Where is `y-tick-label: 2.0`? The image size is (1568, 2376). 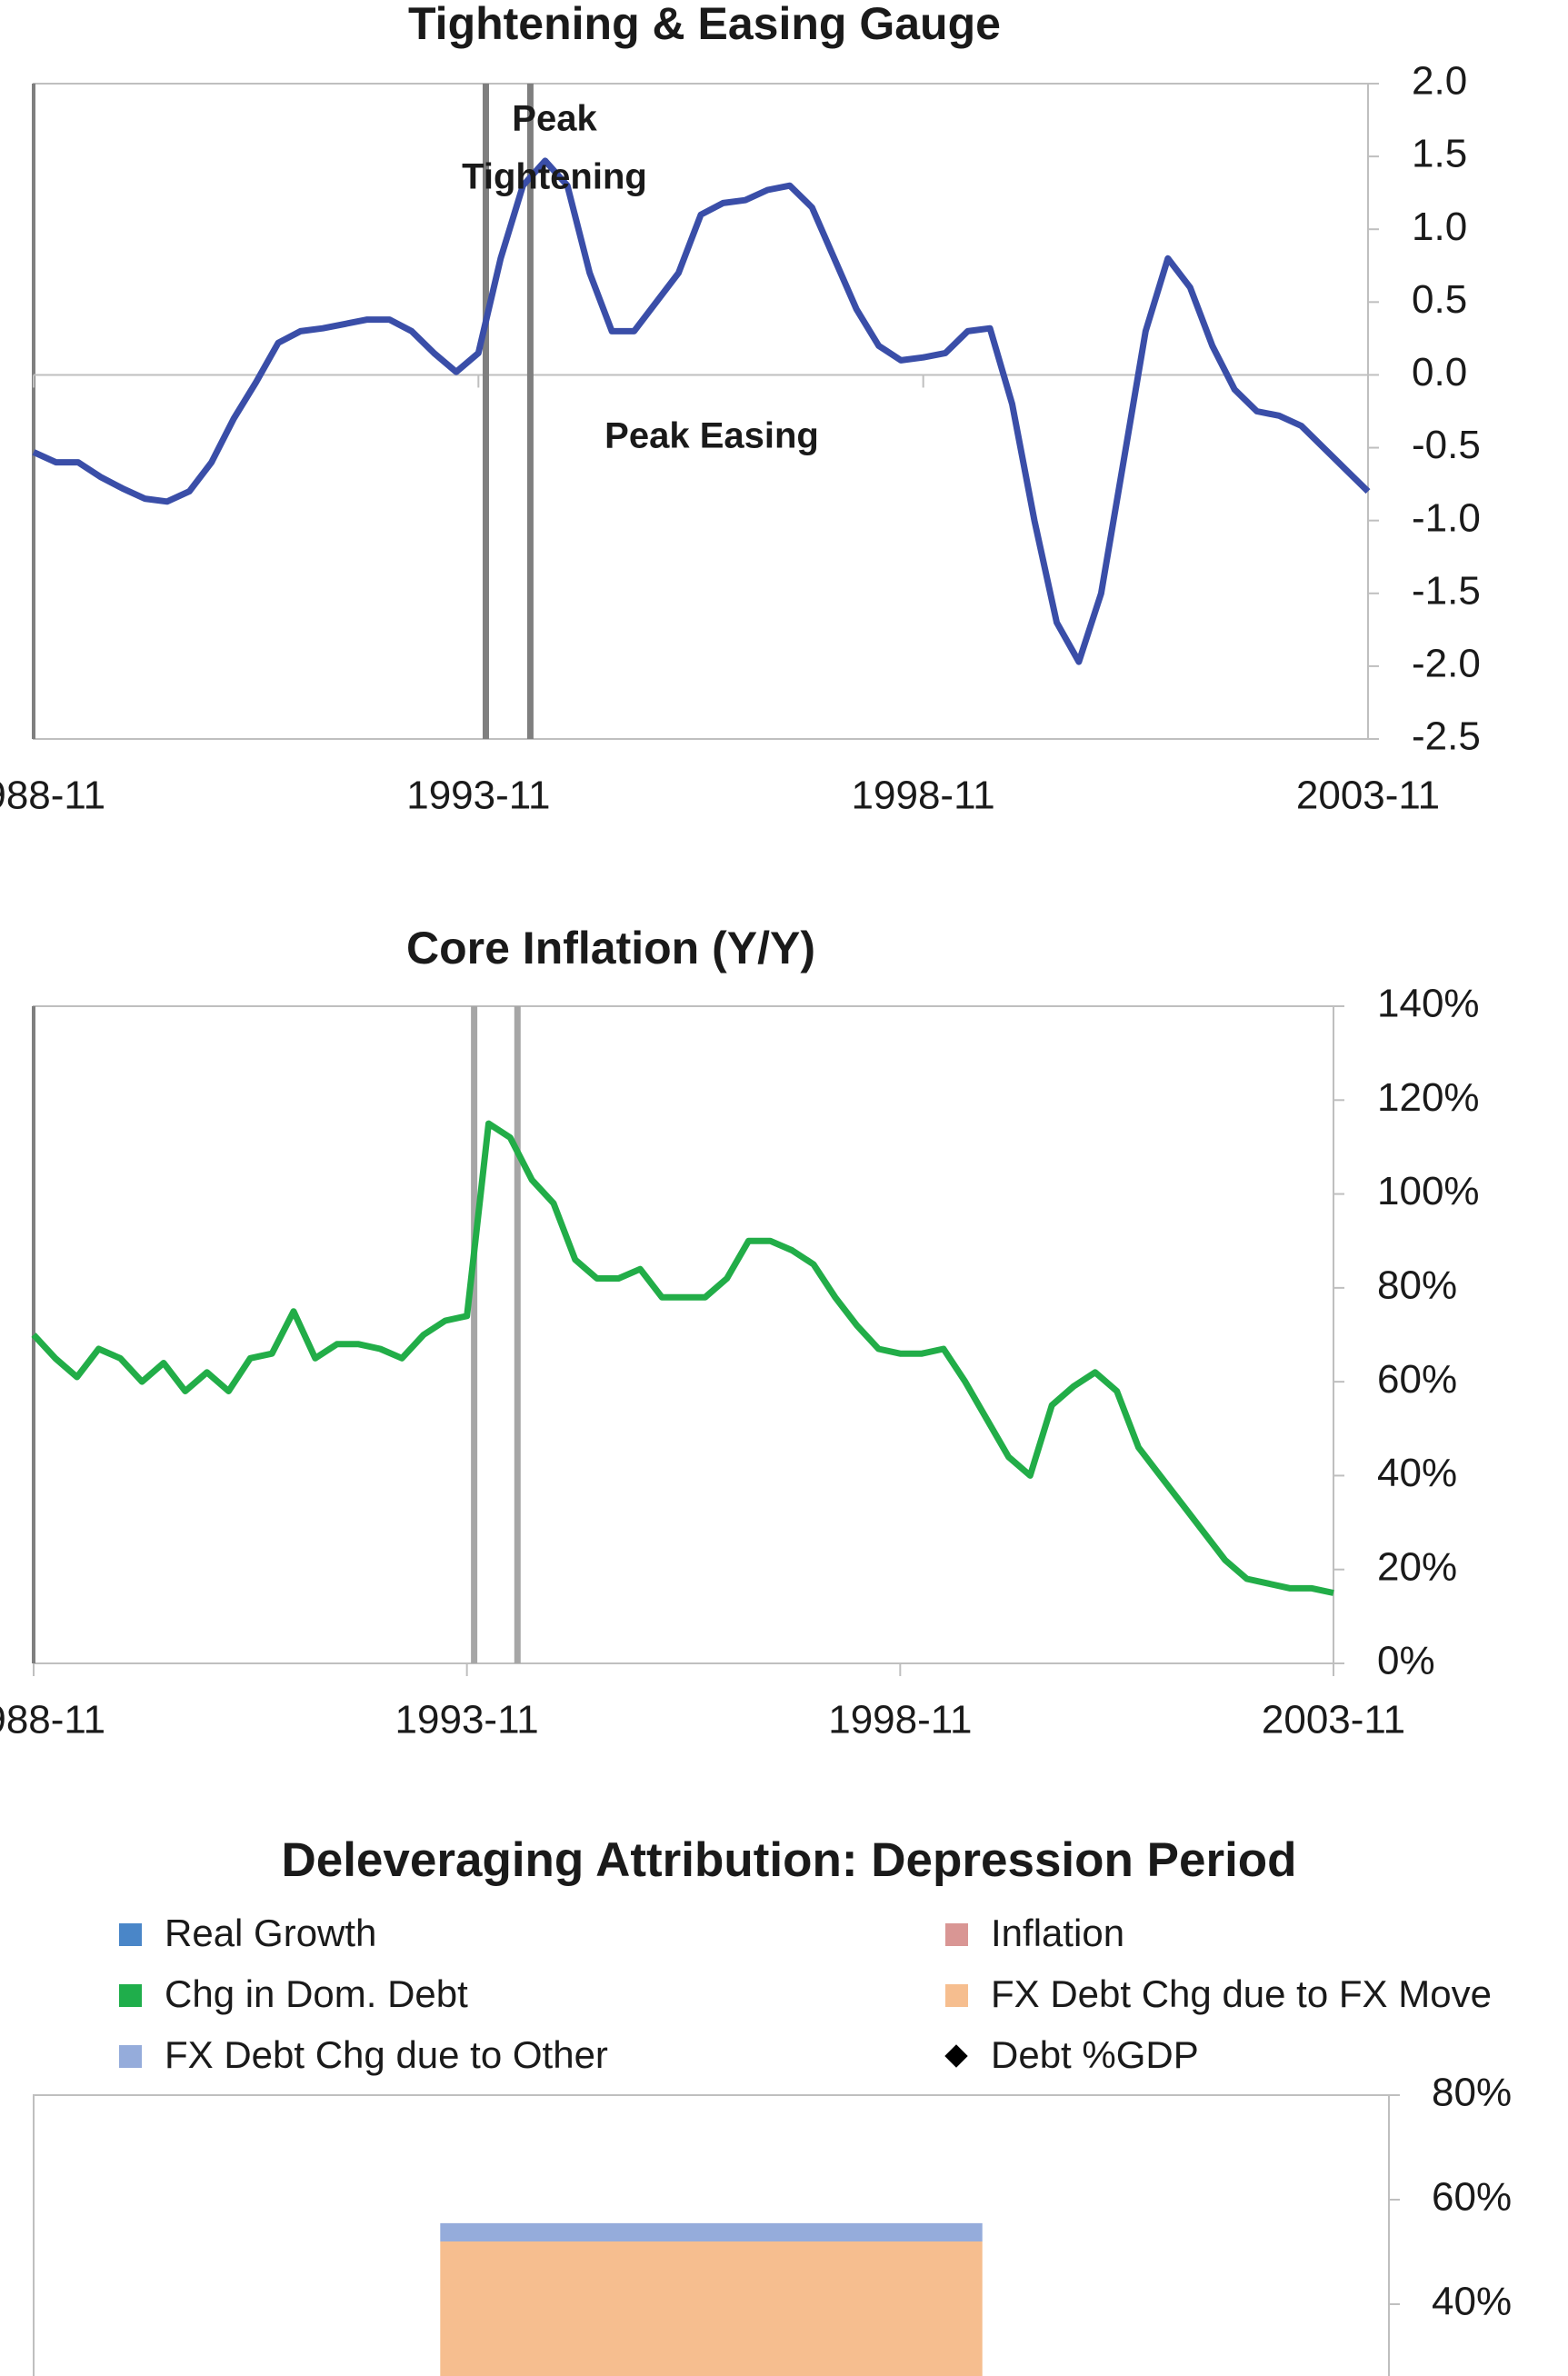
y-tick-label: 2.0 is located at coordinates (1439, 81).